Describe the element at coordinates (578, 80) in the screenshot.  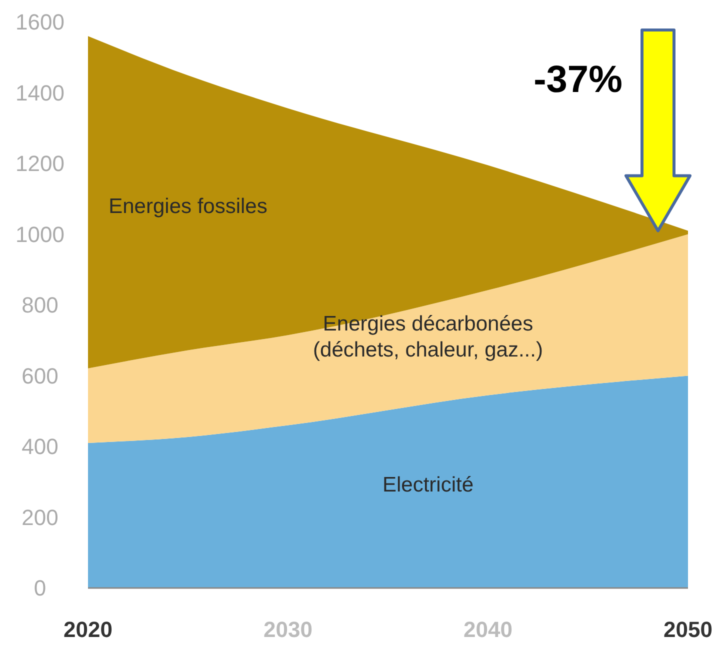
I see `annotation: -37%` at that location.